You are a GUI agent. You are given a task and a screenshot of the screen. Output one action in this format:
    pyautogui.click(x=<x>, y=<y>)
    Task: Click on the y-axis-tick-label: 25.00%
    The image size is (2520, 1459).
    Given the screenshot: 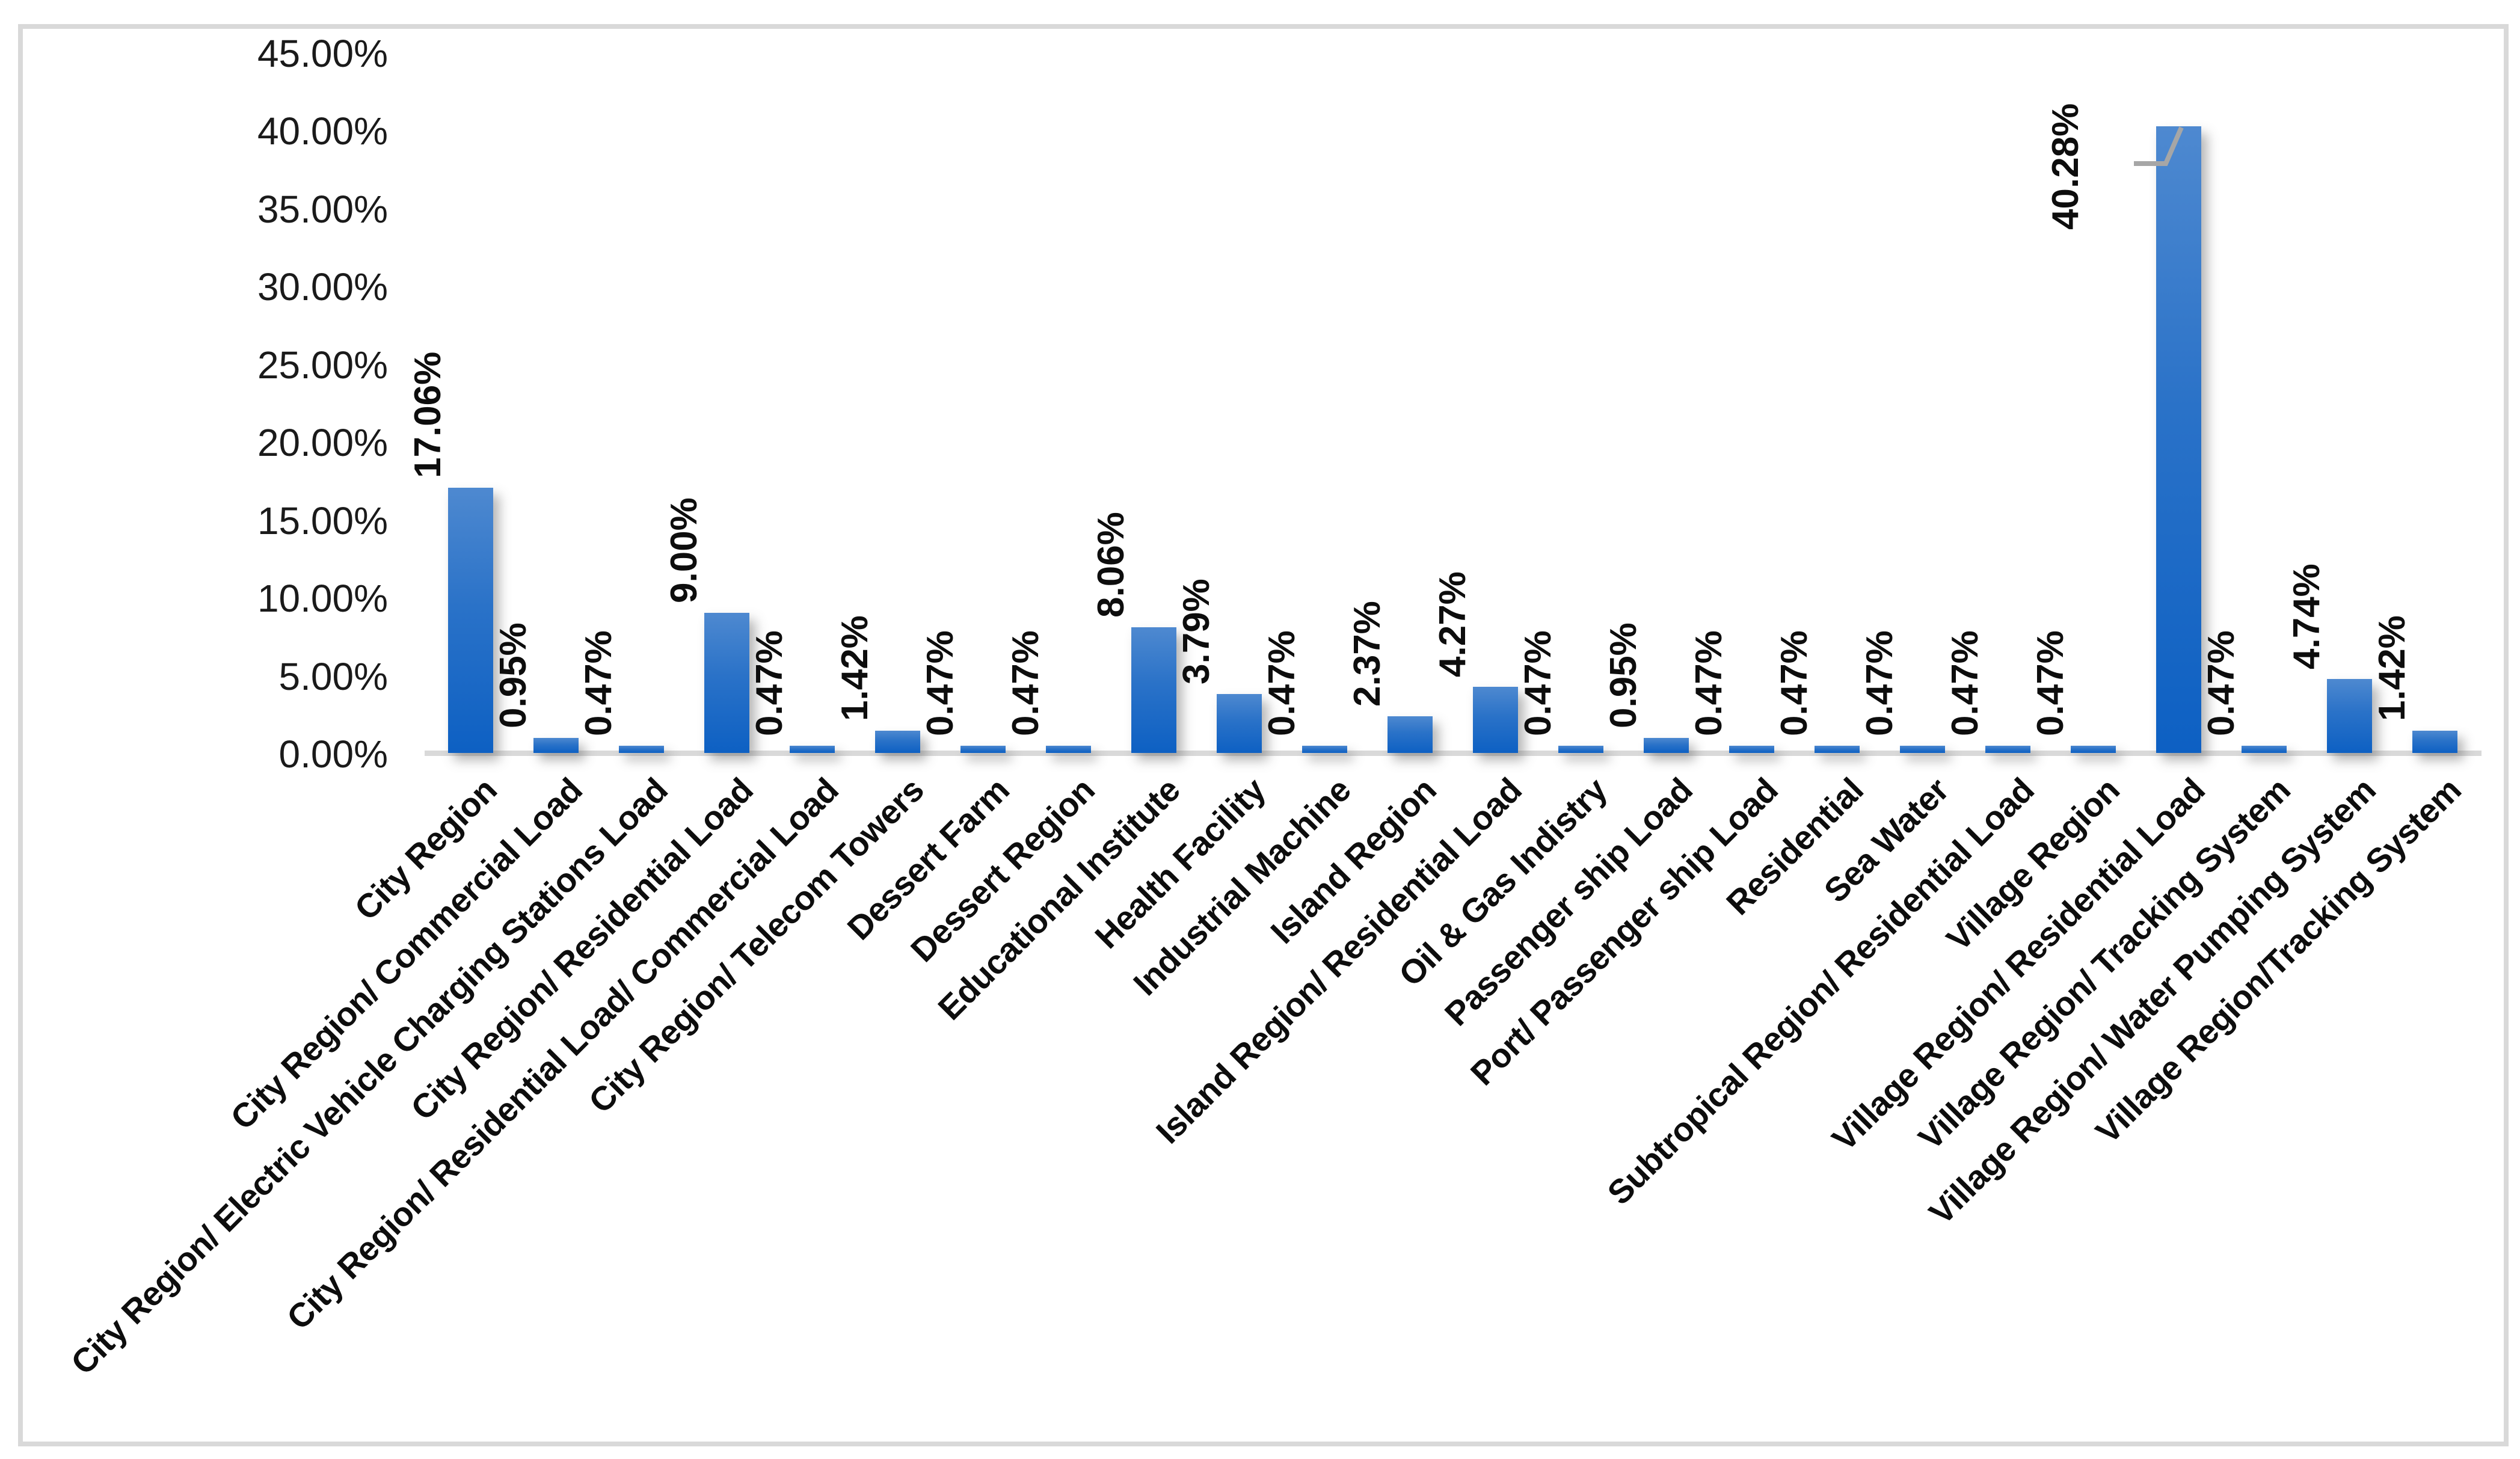 What is the action you would take?
    pyautogui.click(x=322, y=365)
    